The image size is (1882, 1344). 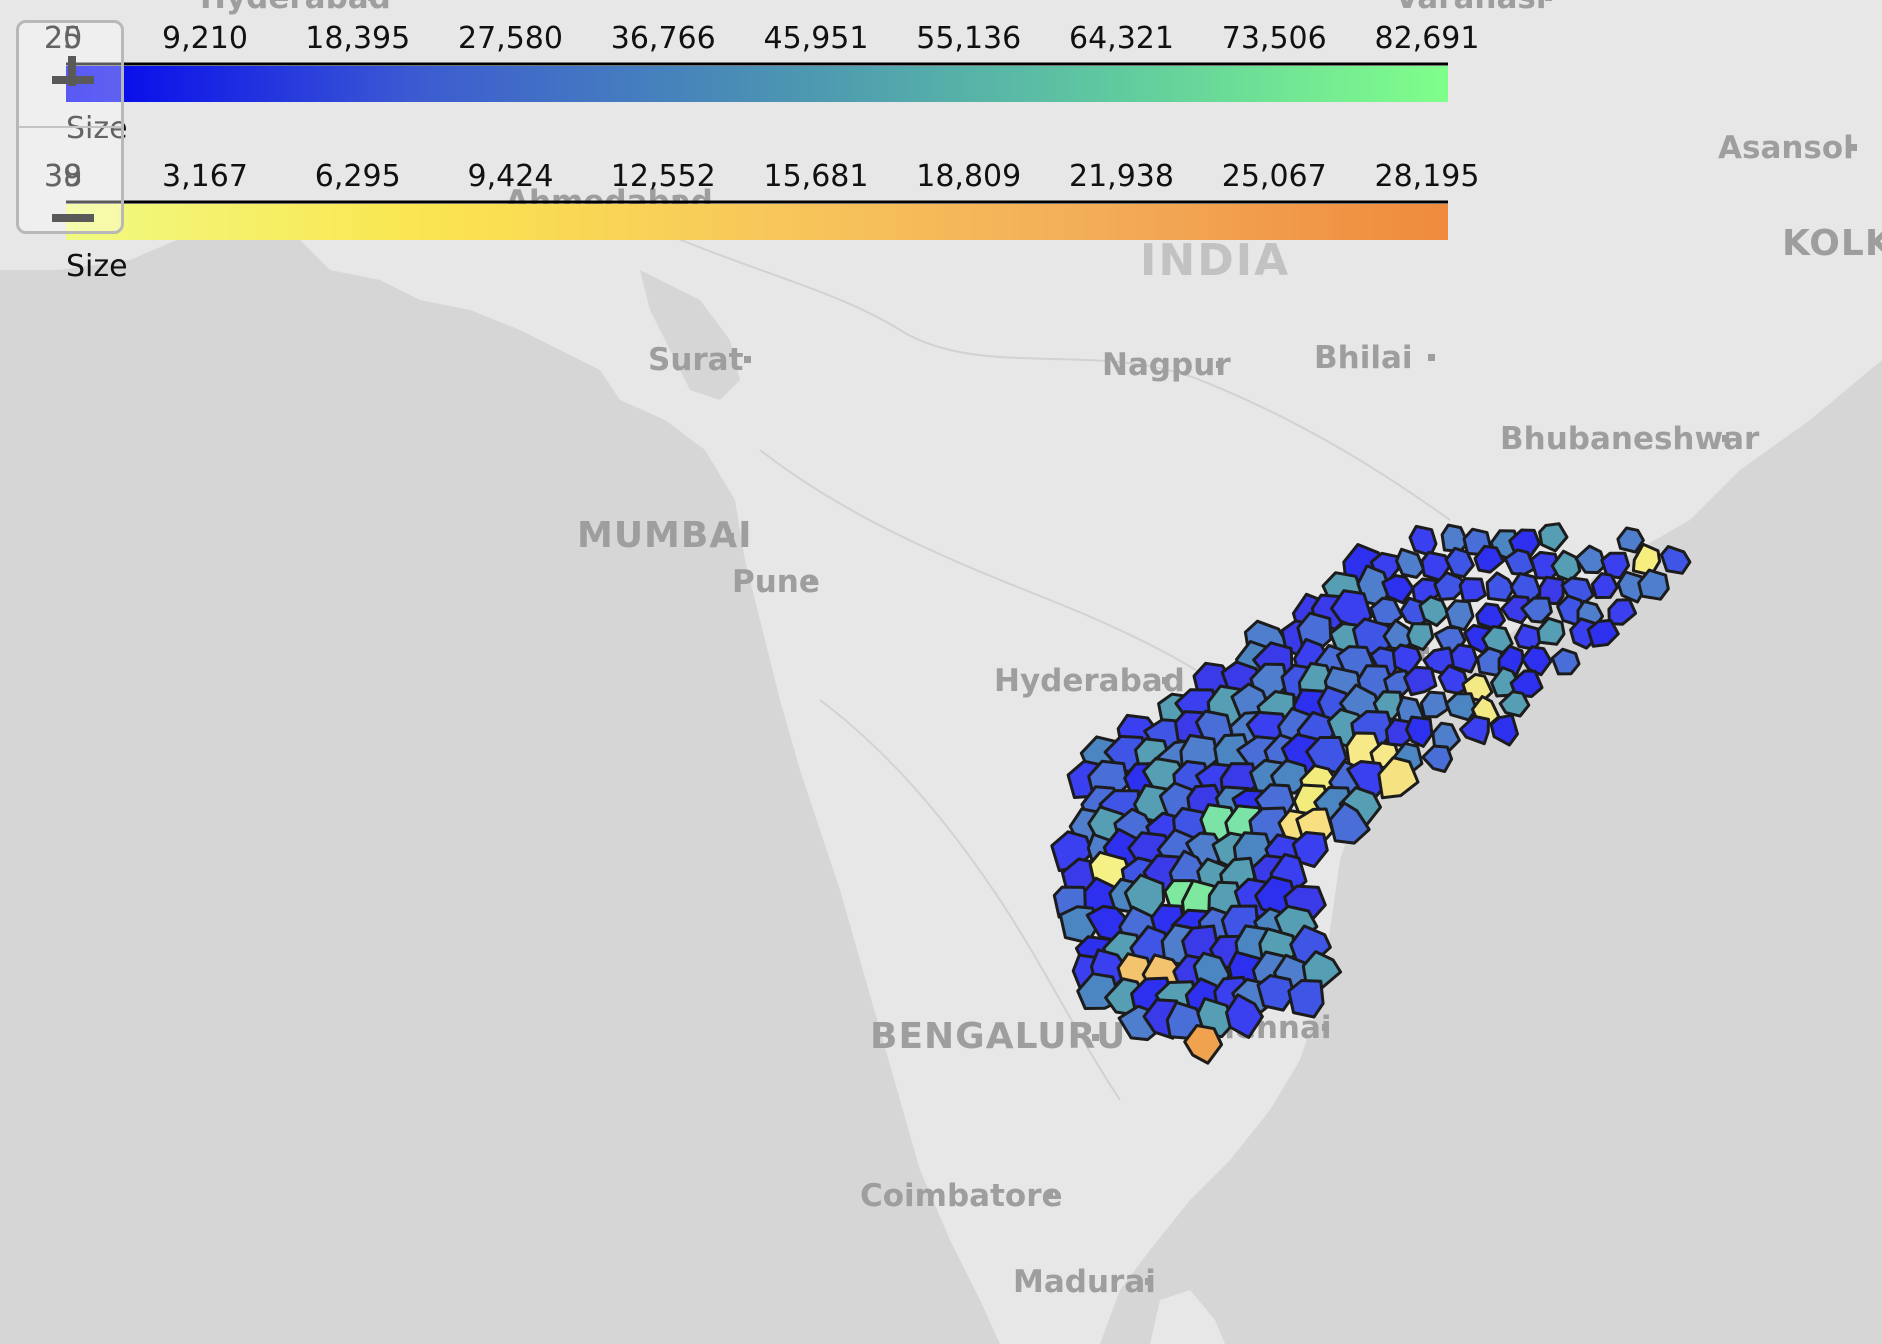 I want to click on city-marker-chennai, so click(x=1325, y=1027).